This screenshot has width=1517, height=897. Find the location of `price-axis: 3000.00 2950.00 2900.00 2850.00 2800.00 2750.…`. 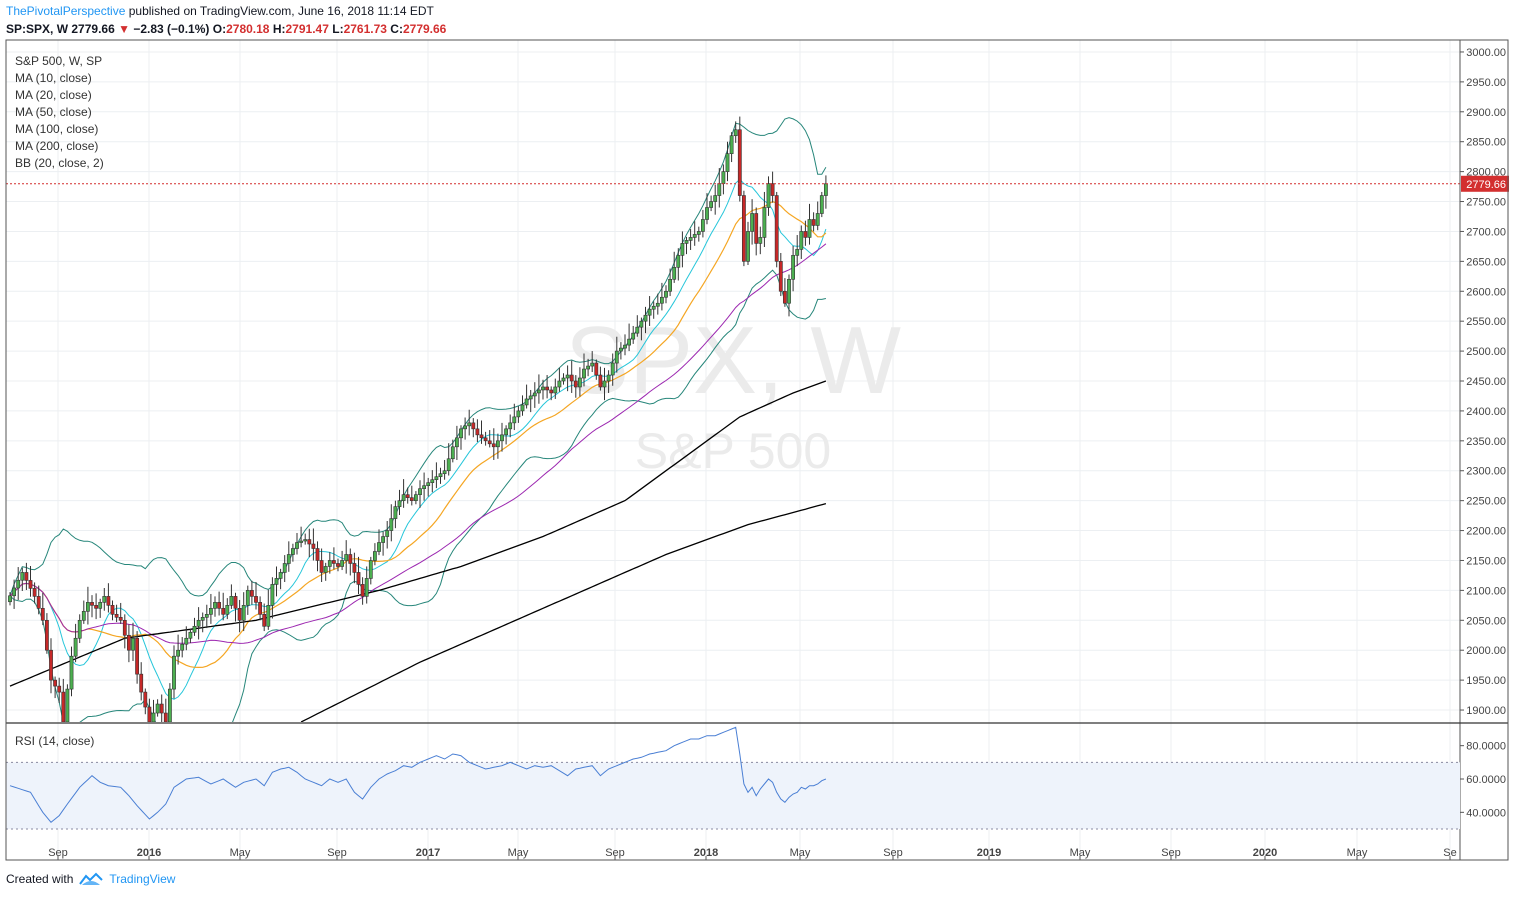

price-axis: 3000.00 2950.00 2900.00 2850.00 2800.00 2750.… is located at coordinates (1484, 450).